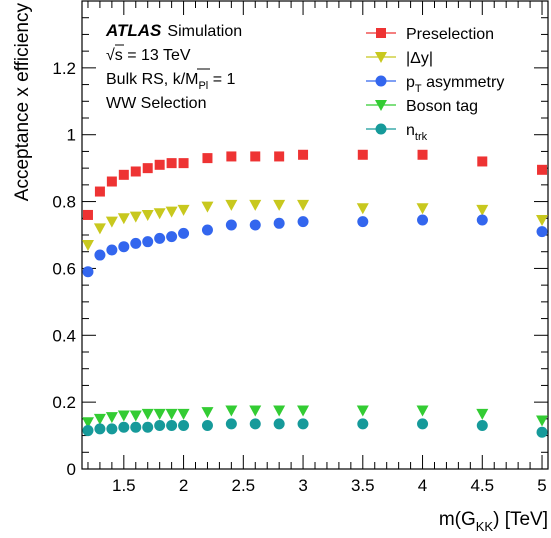 This screenshot has height=538, width=551. What do you see at coordinates (410, 82) in the screenshot?
I see `legend-pt-main: p` at bounding box center [410, 82].